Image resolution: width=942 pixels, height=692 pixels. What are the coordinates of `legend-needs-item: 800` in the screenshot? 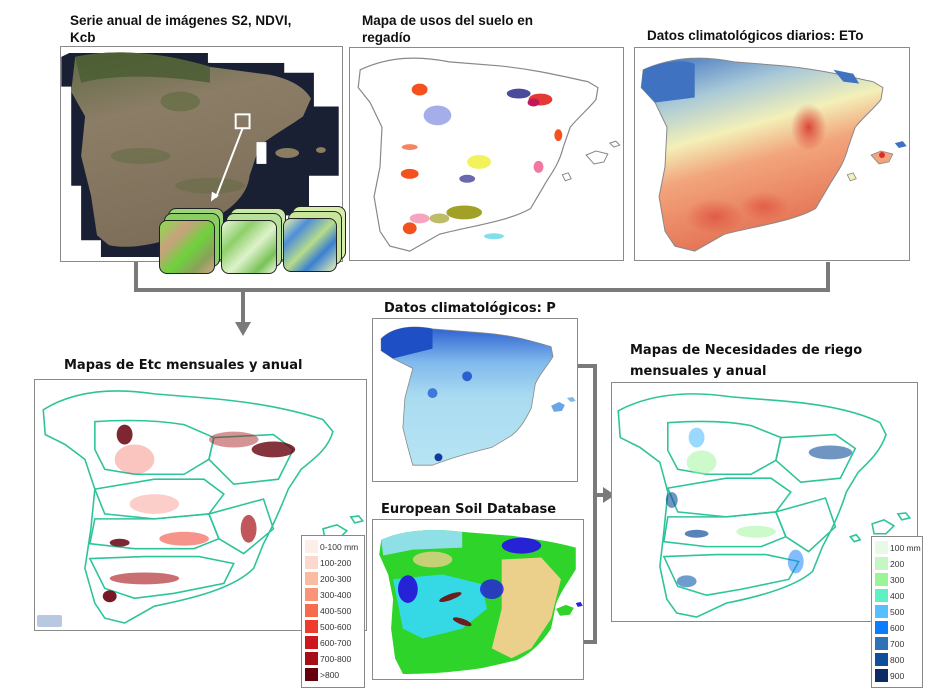 It's located at (897, 659).